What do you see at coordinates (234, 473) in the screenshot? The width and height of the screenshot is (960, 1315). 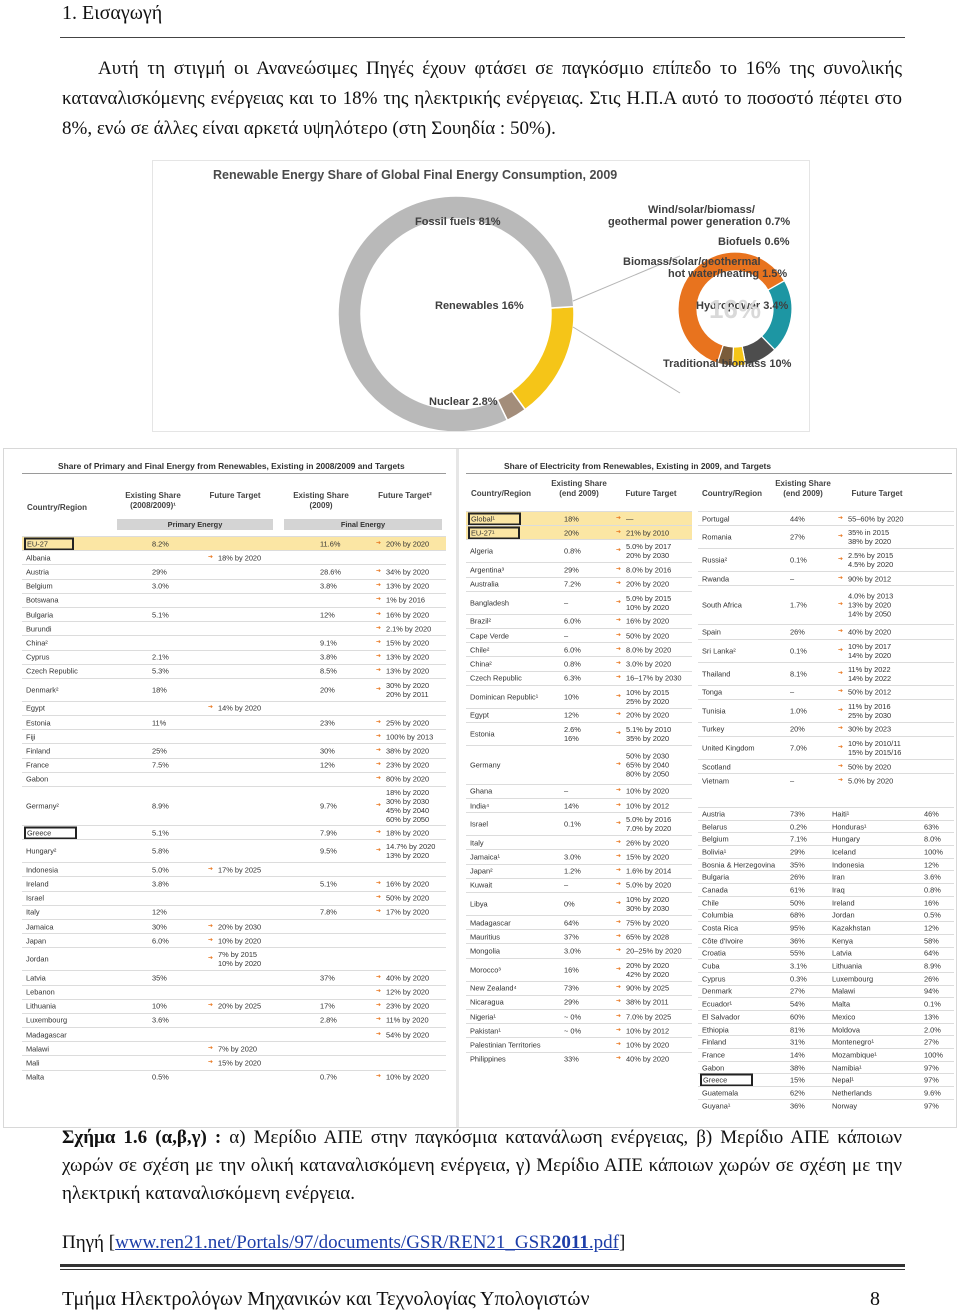 I see `primary-title-rule` at bounding box center [234, 473].